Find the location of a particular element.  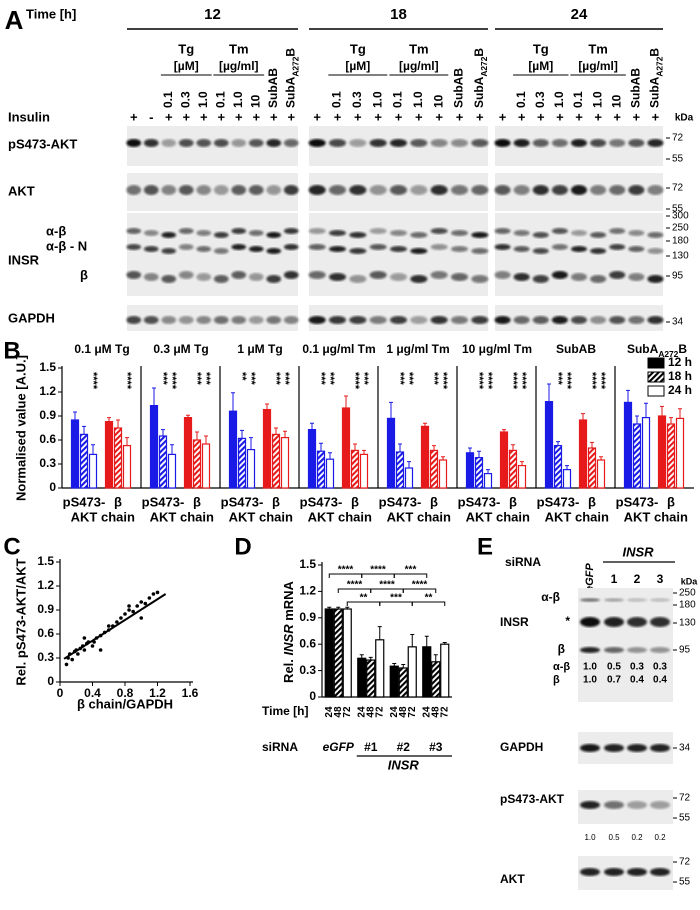

kda-marker: 95 is located at coordinates (678, 276).